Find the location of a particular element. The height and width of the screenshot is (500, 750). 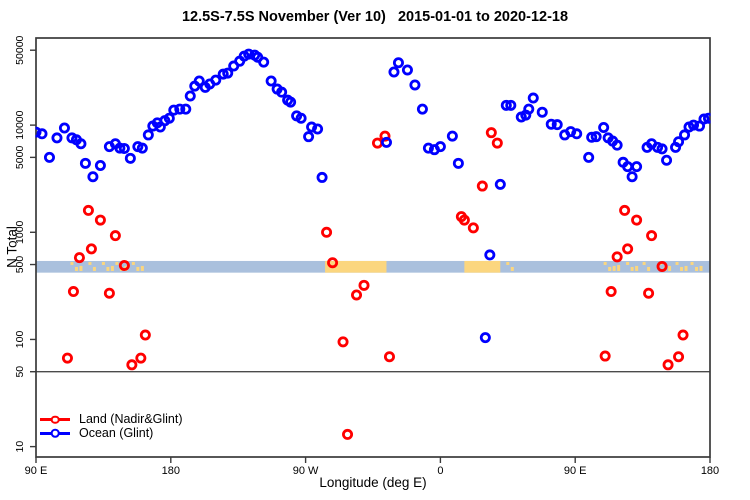

legend-item-ocean: Ocean (Glint) is located at coordinates (111, 433).